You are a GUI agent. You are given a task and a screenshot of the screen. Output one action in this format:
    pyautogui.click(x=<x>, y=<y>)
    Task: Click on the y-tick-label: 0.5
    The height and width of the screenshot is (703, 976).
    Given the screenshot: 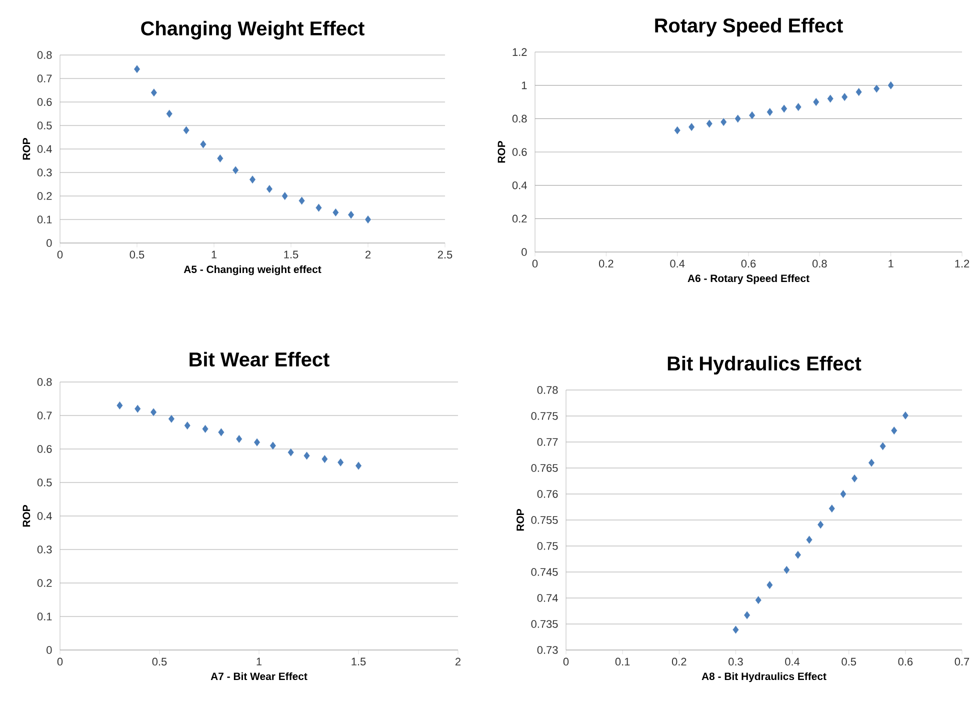 What is the action you would take?
    pyautogui.click(x=44, y=126)
    